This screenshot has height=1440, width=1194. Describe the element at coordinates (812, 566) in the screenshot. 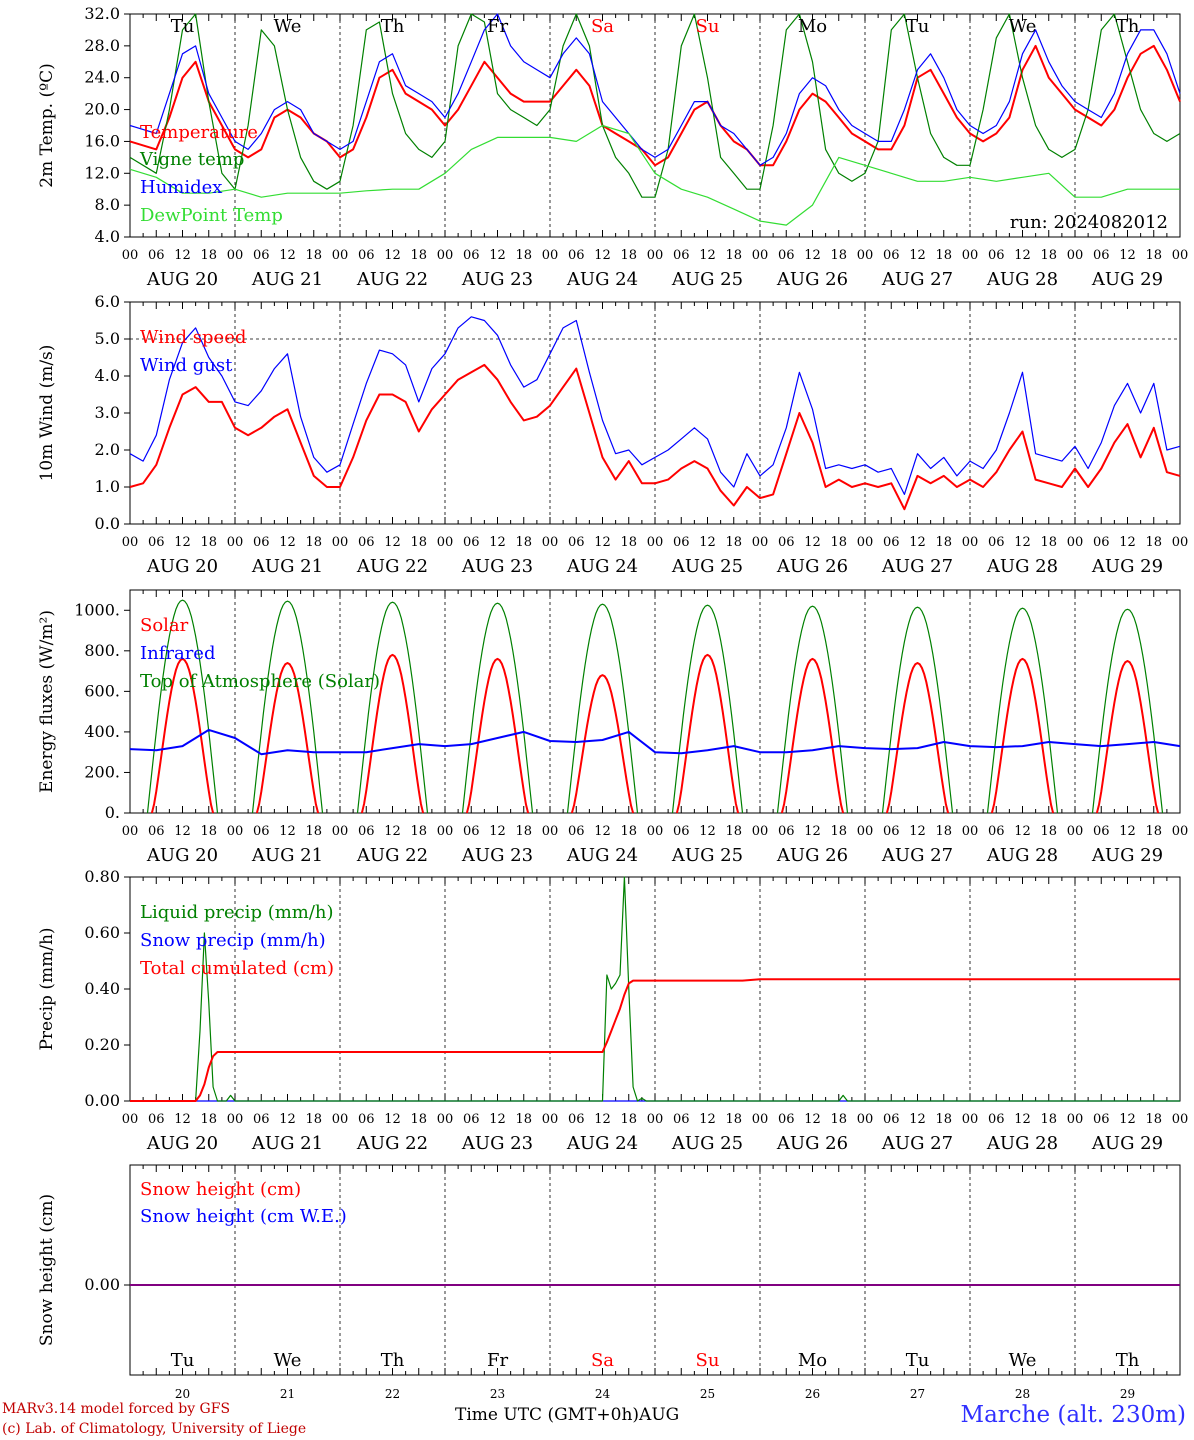

I see `date-label: AUG 26` at that location.